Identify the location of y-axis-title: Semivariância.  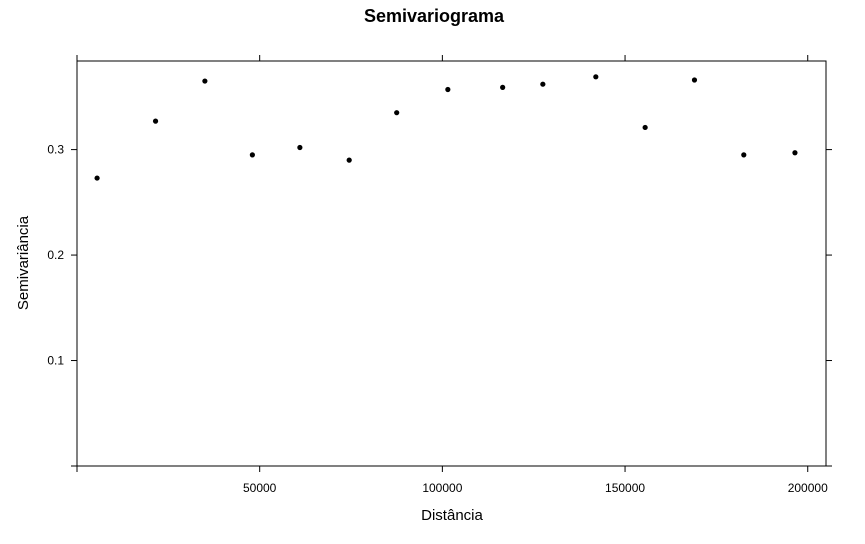
(23, 262).